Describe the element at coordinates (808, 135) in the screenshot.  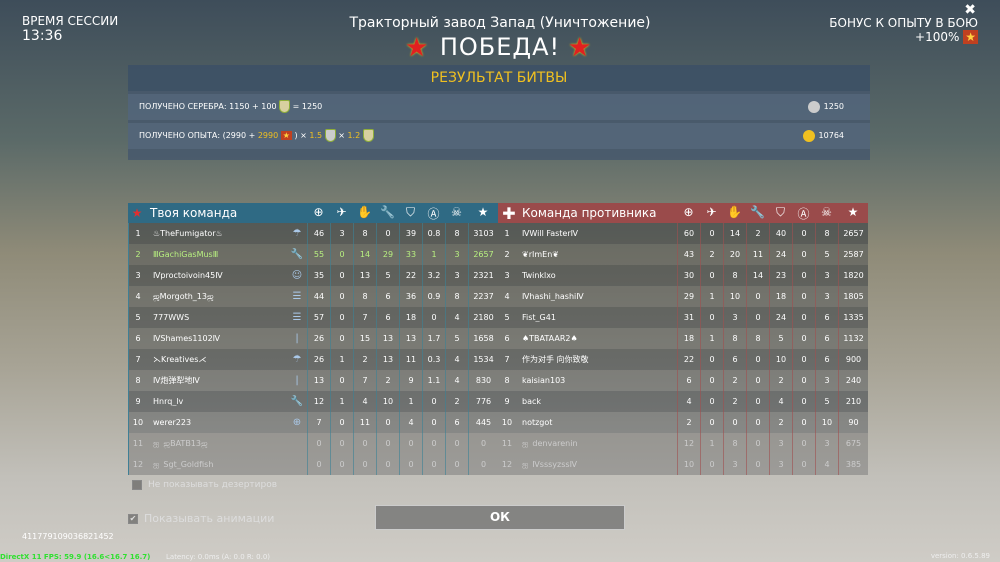
I see `exp-star-icon` at that location.